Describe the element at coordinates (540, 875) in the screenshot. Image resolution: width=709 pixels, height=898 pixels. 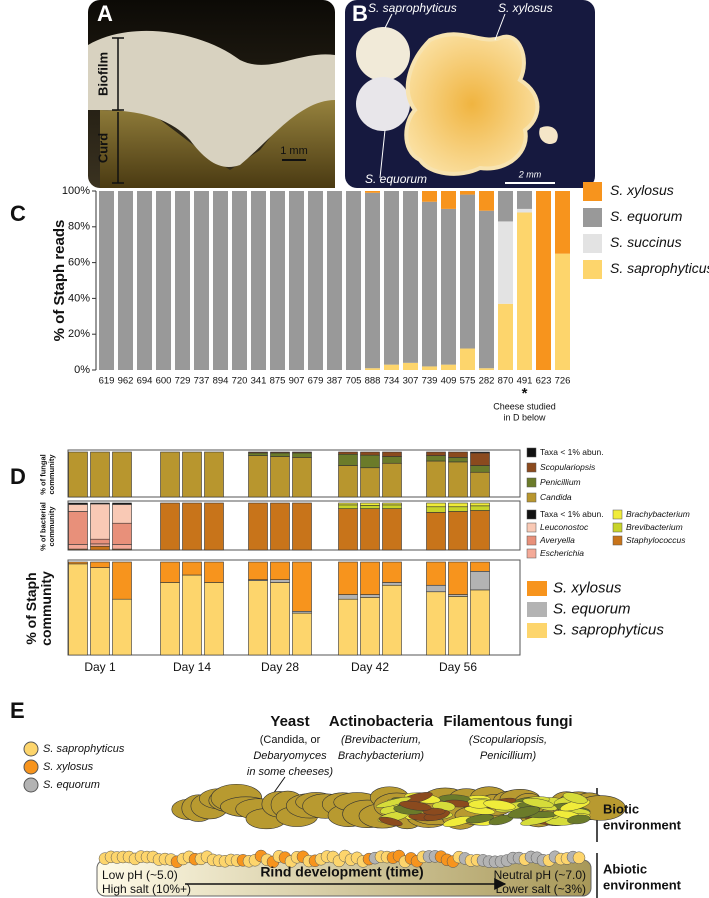
I see `condition-label: Neutral pH (~7.0)` at that location.